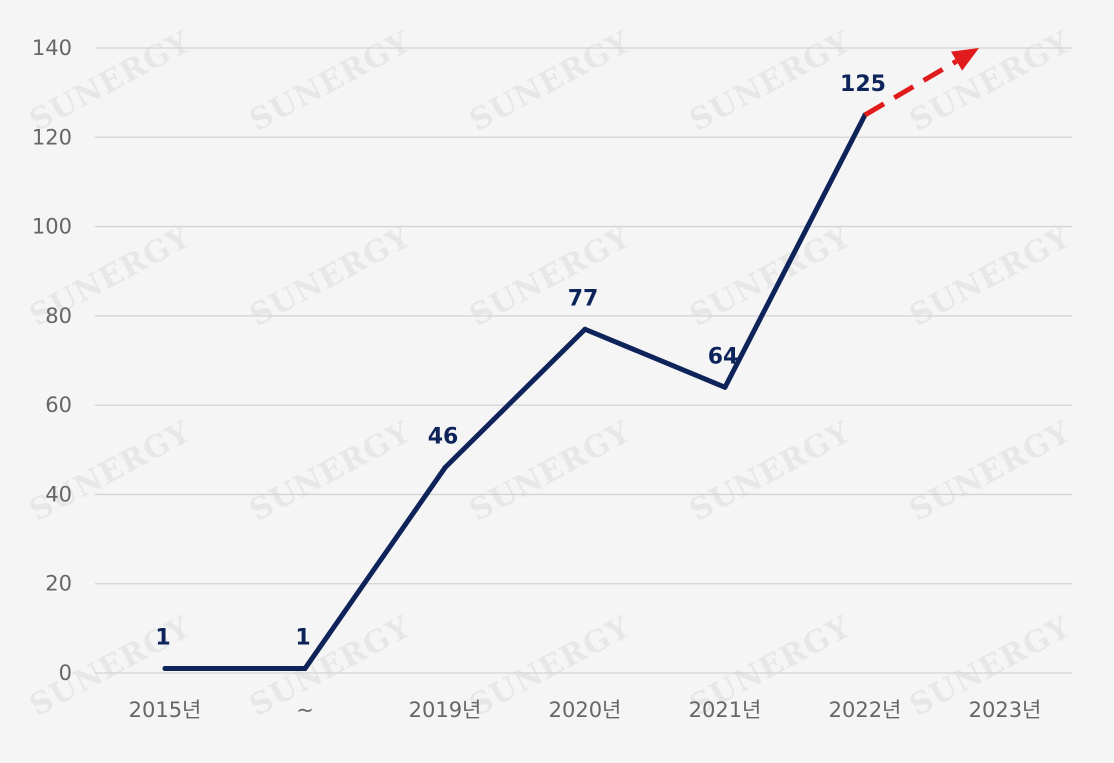 This screenshot has height=763, width=1114. I want to click on y-tick-label: 60, so click(58, 405).